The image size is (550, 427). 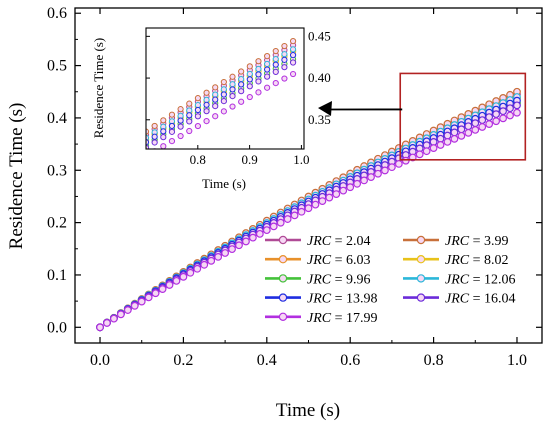 I want to click on legend-item: JRC = 16.04, so click(x=459, y=299).